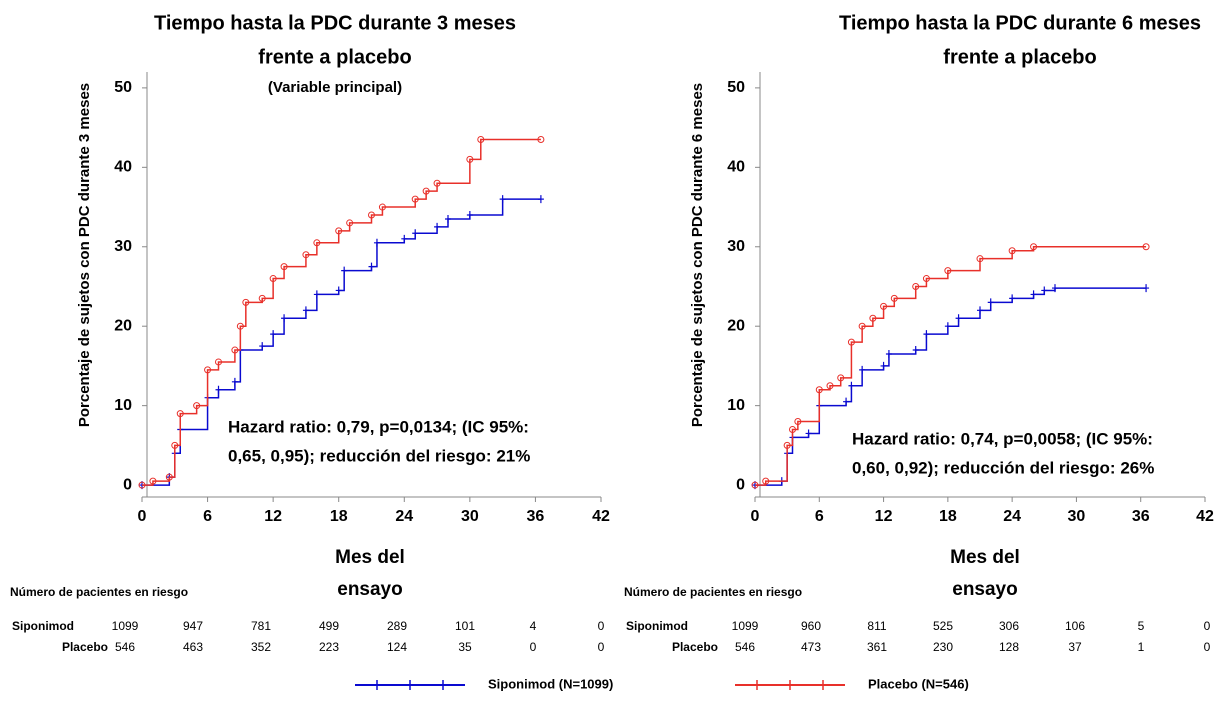  What do you see at coordinates (465, 647) in the screenshot?
I see `risk-value: 35` at bounding box center [465, 647].